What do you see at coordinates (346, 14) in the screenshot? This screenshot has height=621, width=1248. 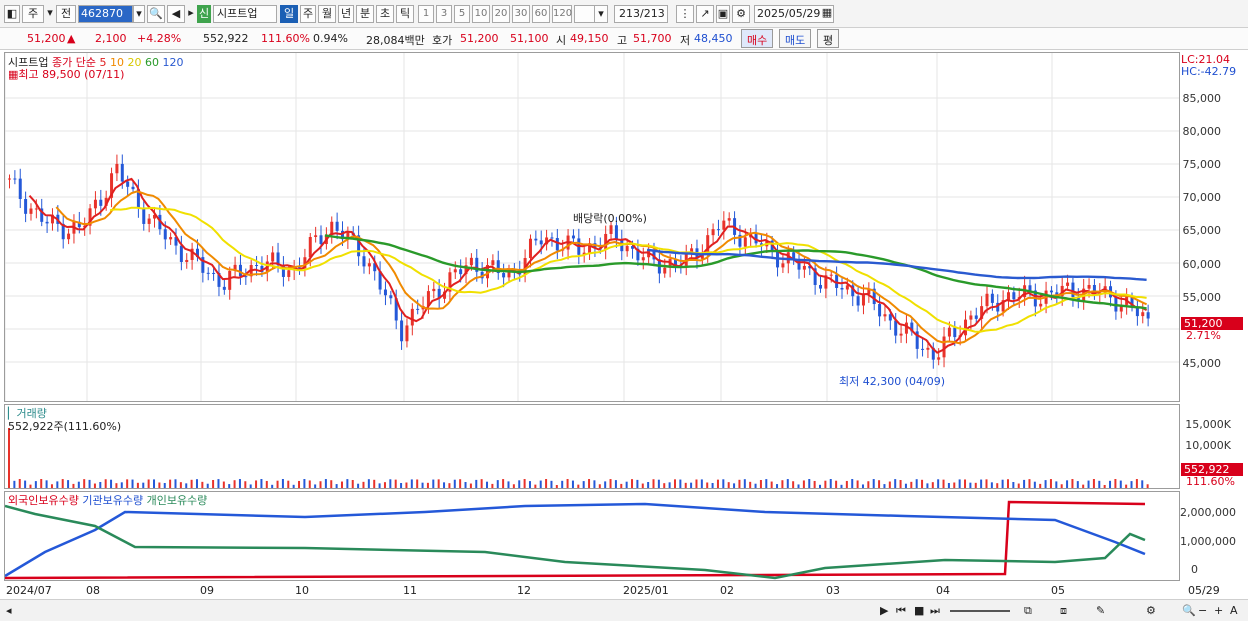 I see `period-year: 년` at bounding box center [346, 14].